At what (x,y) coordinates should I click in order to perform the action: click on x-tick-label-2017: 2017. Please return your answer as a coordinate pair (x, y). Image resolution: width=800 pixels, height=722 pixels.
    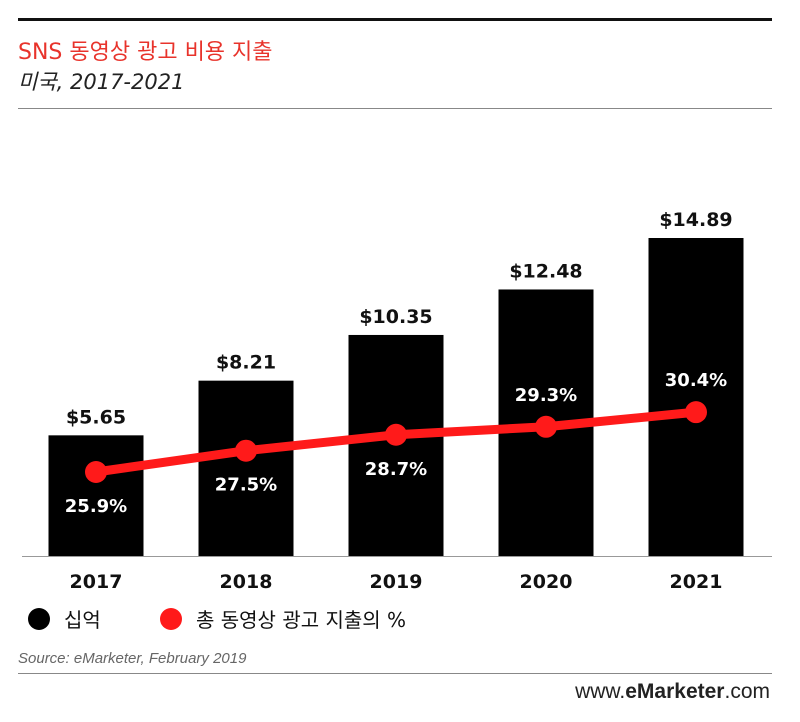
    Looking at the image, I should click on (96, 582).